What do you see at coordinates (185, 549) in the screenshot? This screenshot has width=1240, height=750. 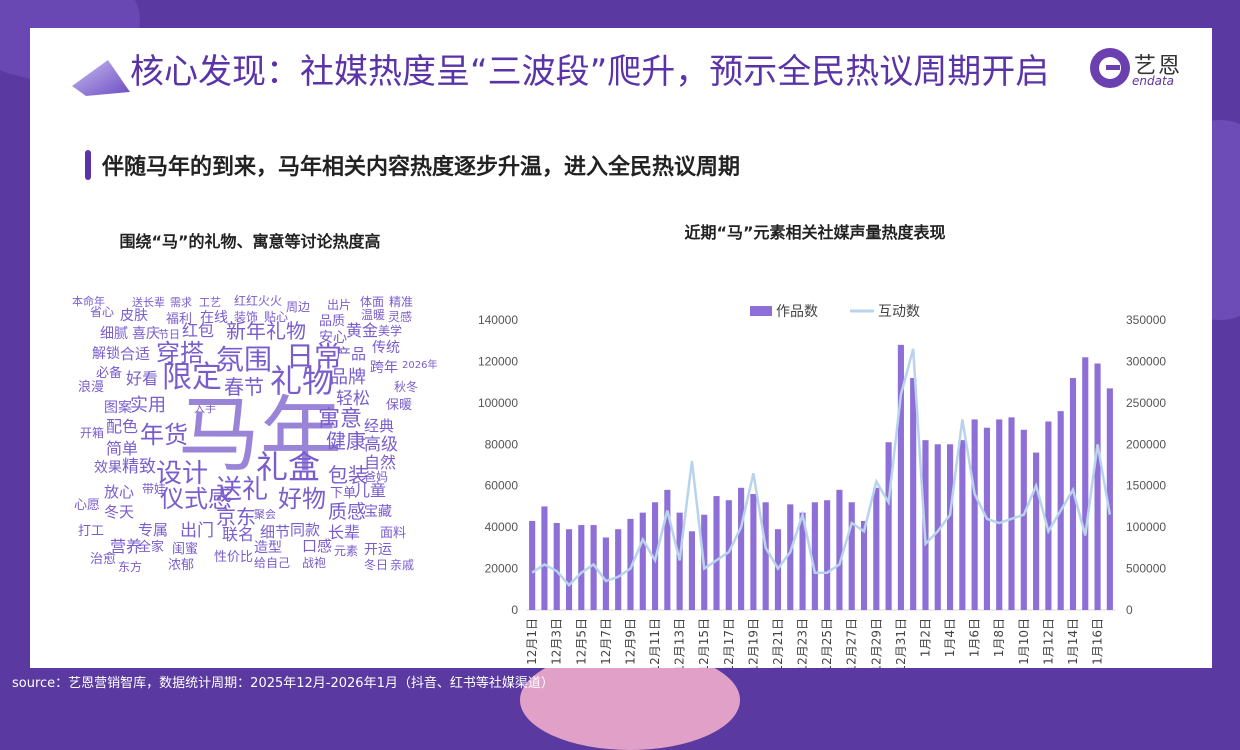 I see `word-cloud-item: 闺蜜` at bounding box center [185, 549].